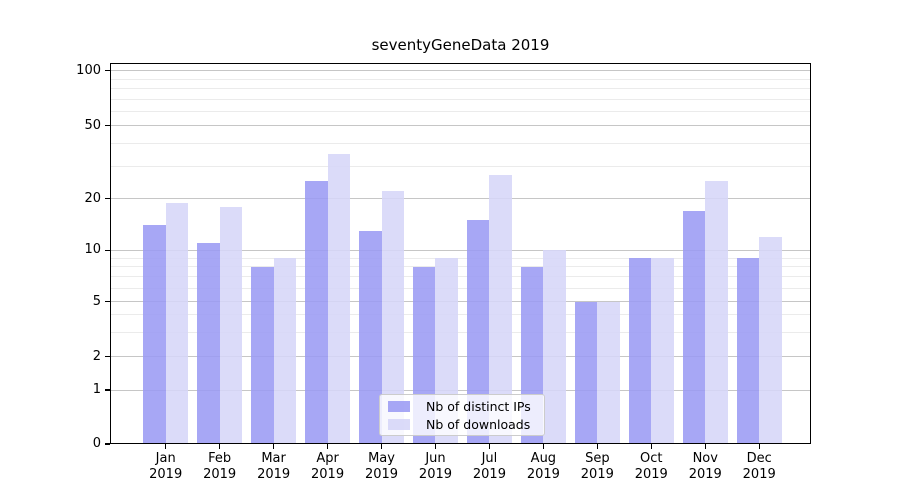  Describe the element at coordinates (543, 446) in the screenshot. I see `x-tick-aug` at that location.